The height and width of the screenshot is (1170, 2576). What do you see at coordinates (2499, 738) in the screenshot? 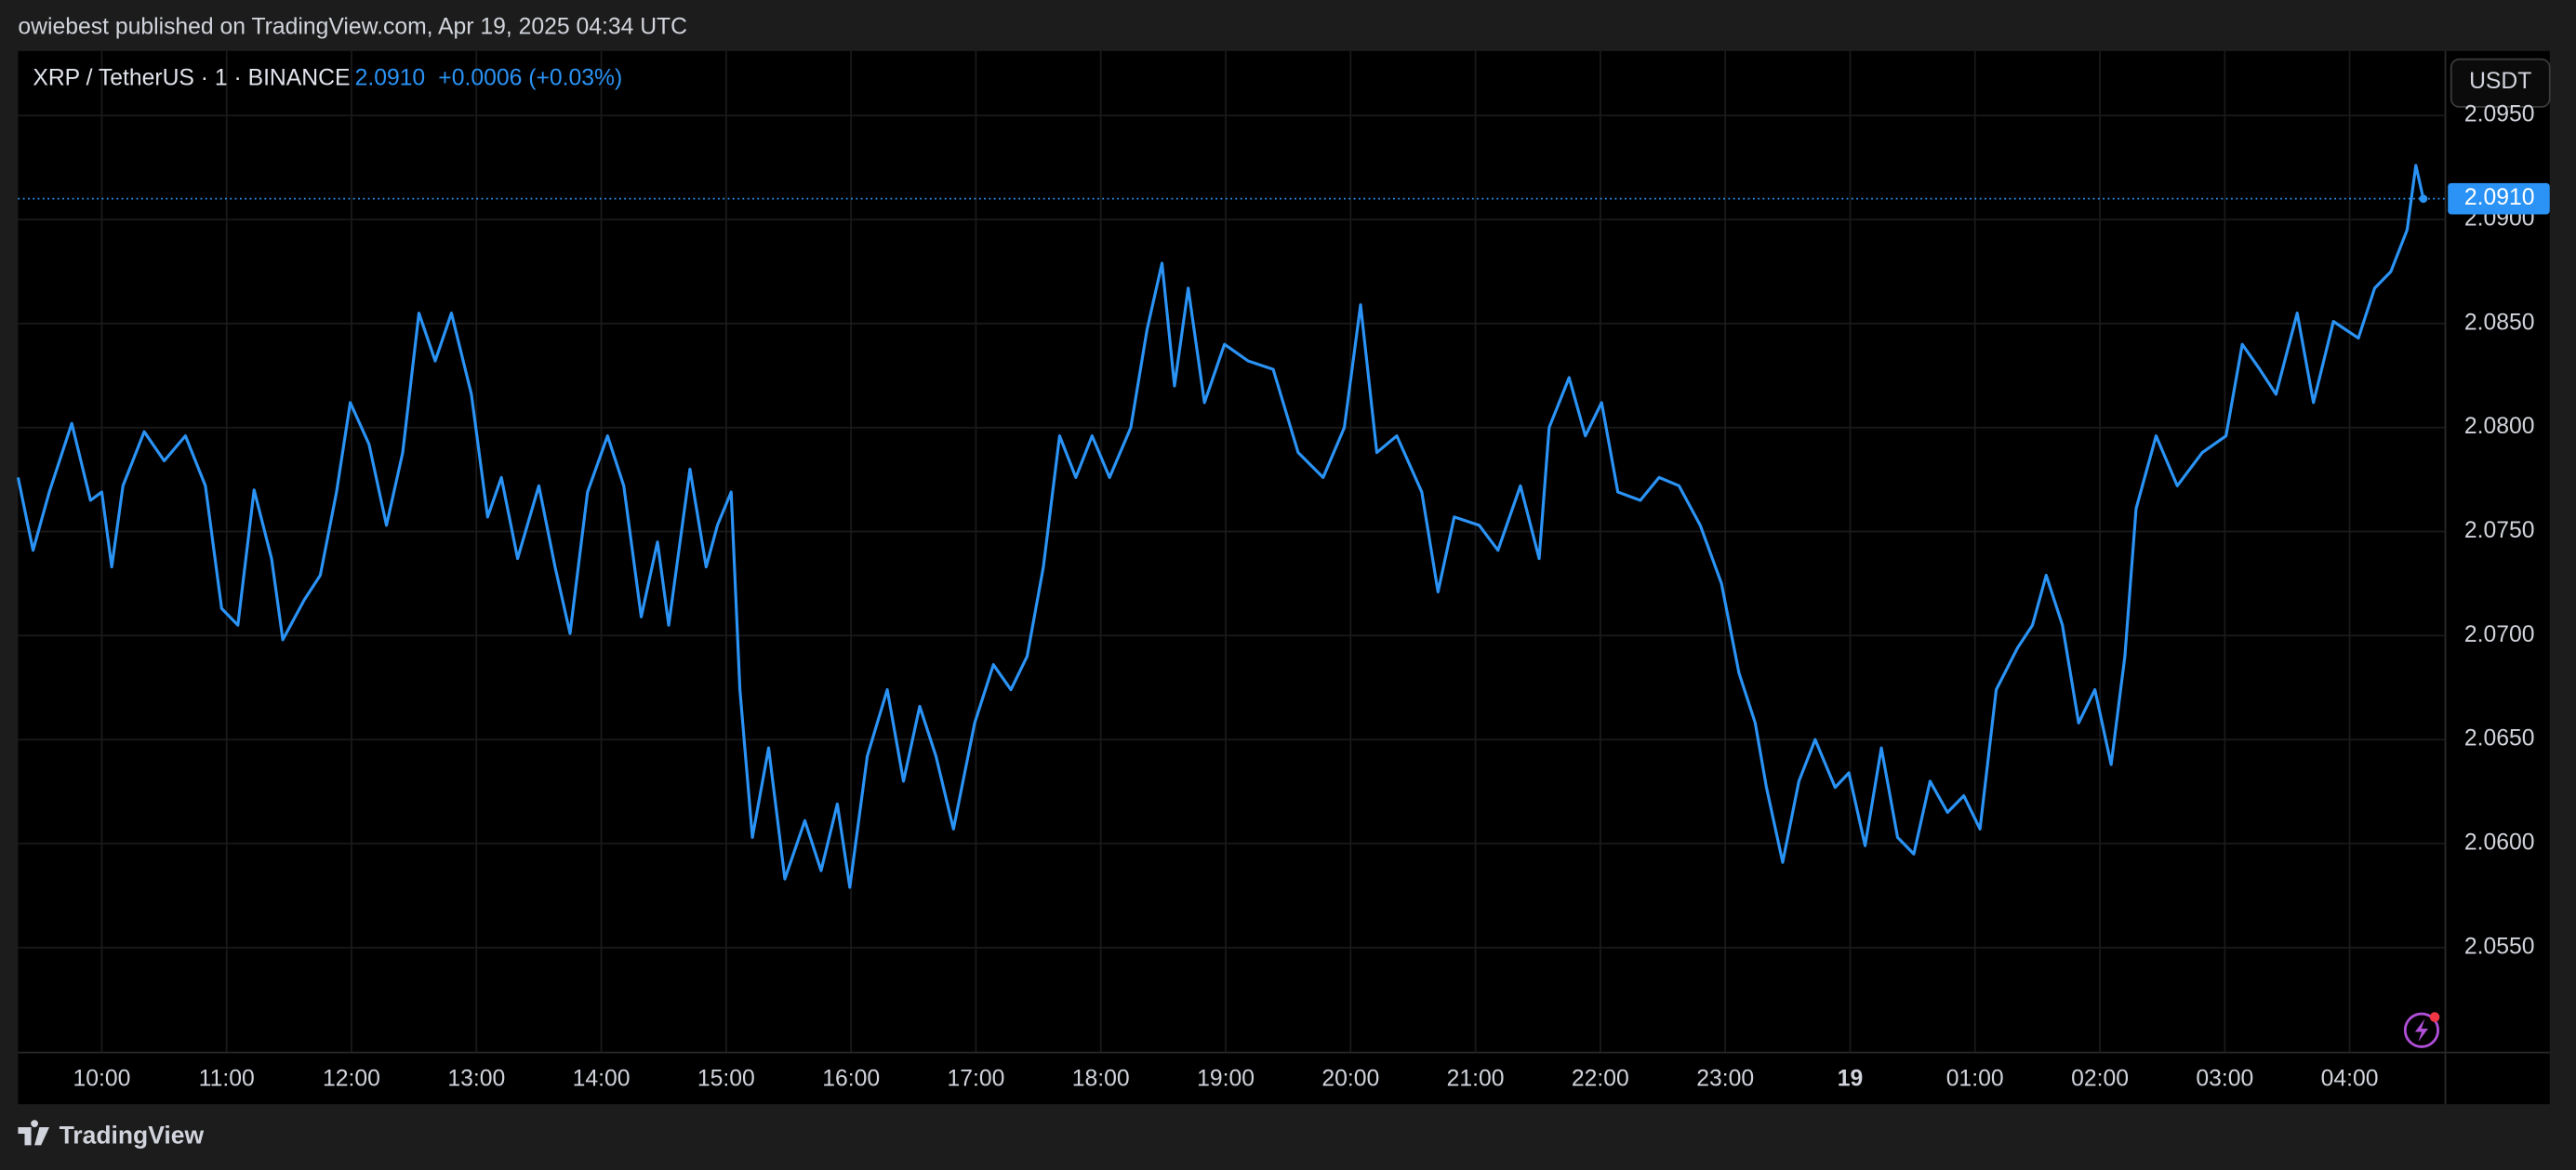
I see `y-tick-label: 2.0650` at bounding box center [2499, 738].